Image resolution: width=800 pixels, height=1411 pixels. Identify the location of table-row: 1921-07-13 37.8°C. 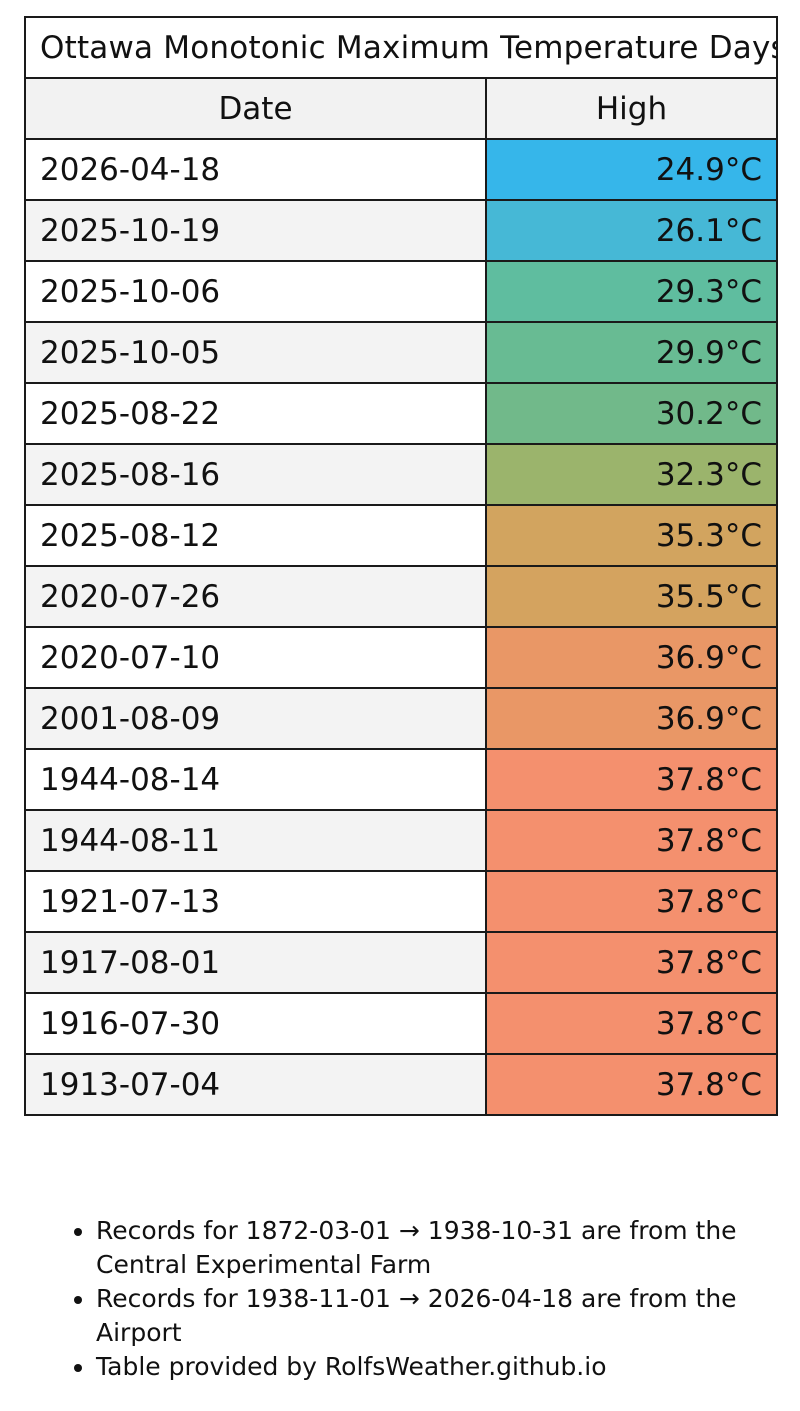
(401, 901).